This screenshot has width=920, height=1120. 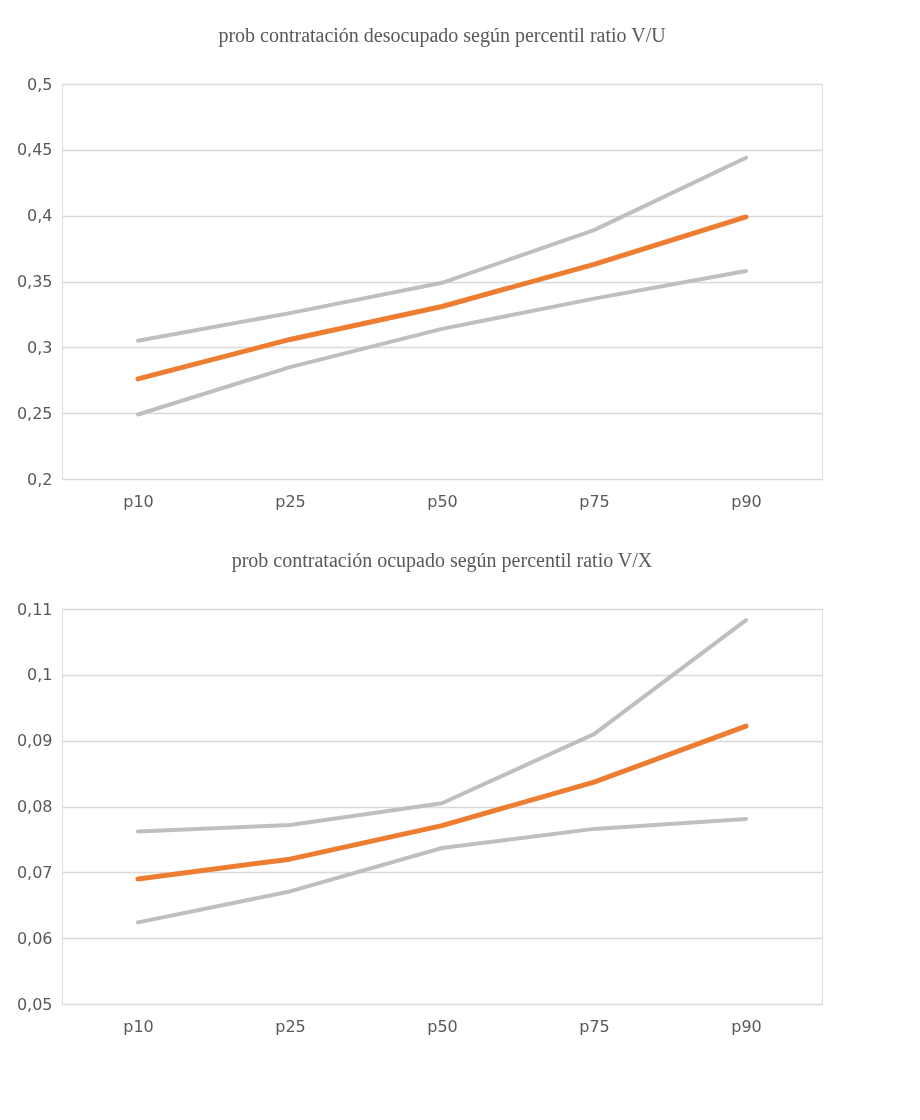 I want to click on y-tick-label: 0,2, so click(x=40, y=479).